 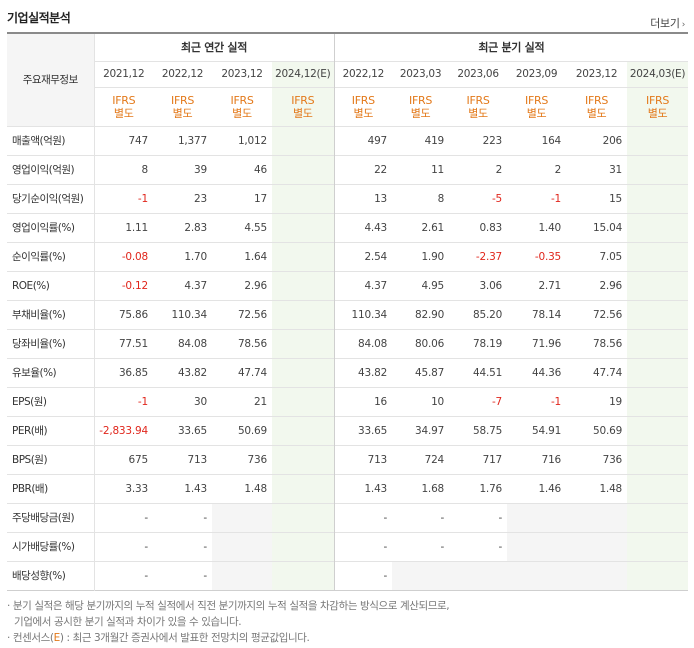 I want to click on data-cell: 30, so click(x=182, y=401).